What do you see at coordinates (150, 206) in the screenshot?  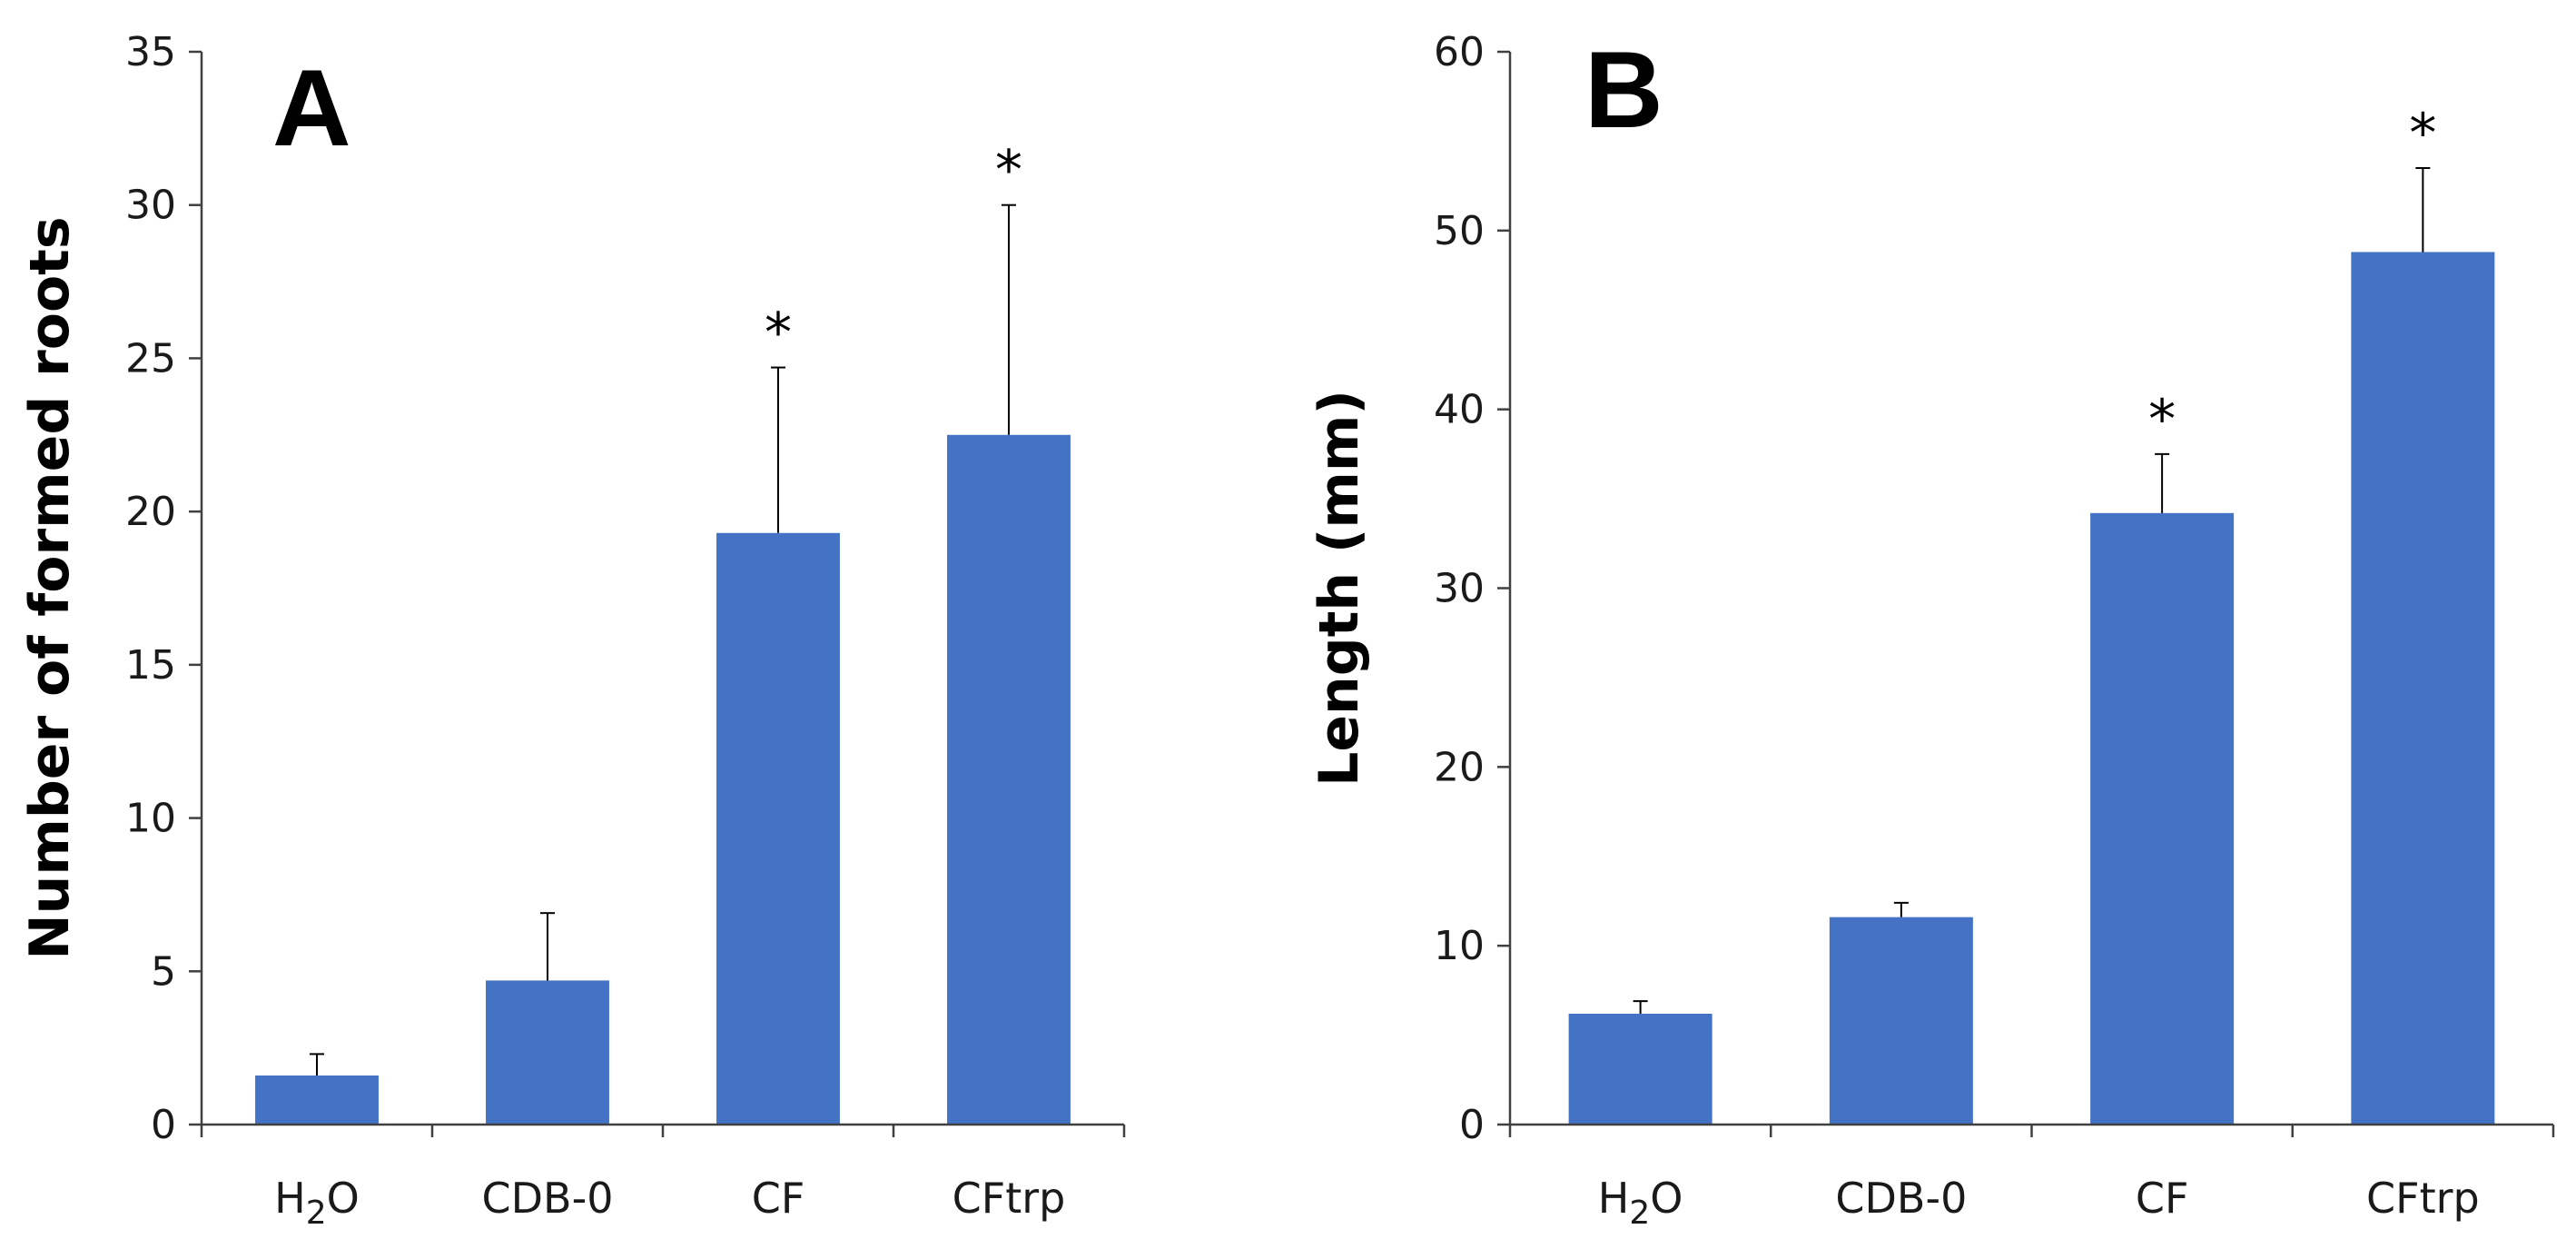 I see `y-tick-label-6: 30` at bounding box center [150, 206].